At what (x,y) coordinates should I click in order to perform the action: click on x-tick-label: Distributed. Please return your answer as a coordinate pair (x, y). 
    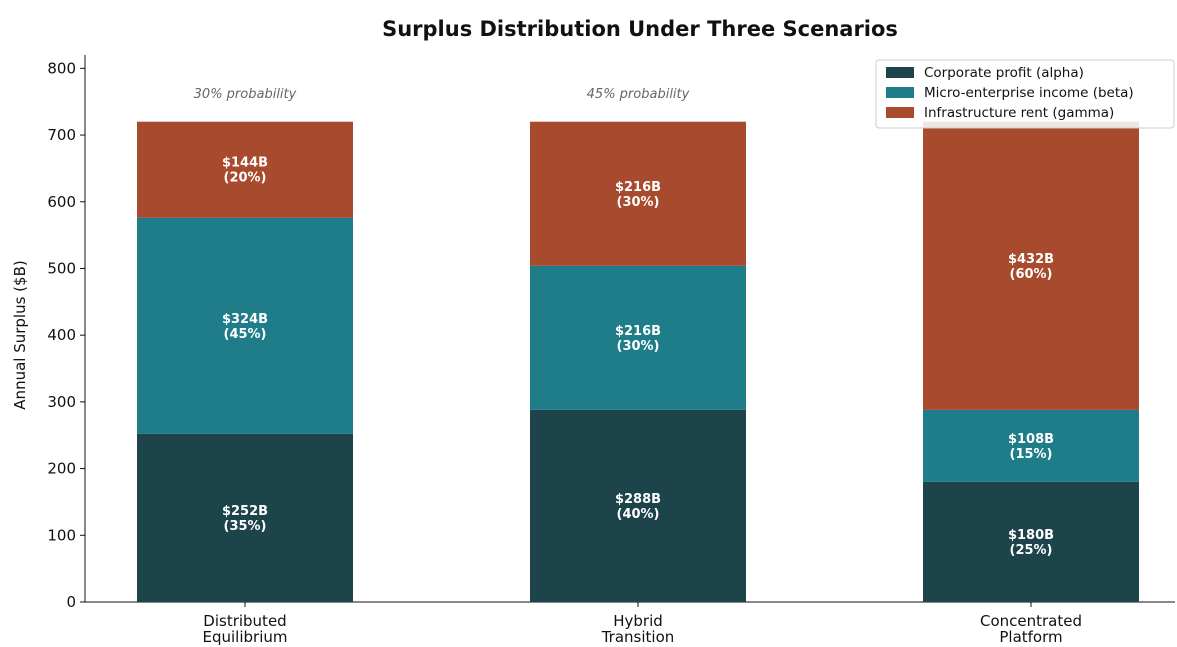
    Looking at the image, I should click on (244, 621).